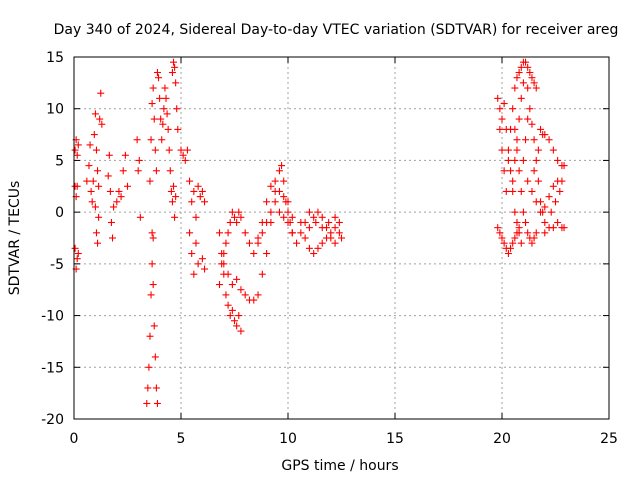 Image resolution: width=640 pixels, height=480 pixels. Describe the element at coordinates (52, 368) in the screenshot. I see `y-tick-label: -15` at that location.